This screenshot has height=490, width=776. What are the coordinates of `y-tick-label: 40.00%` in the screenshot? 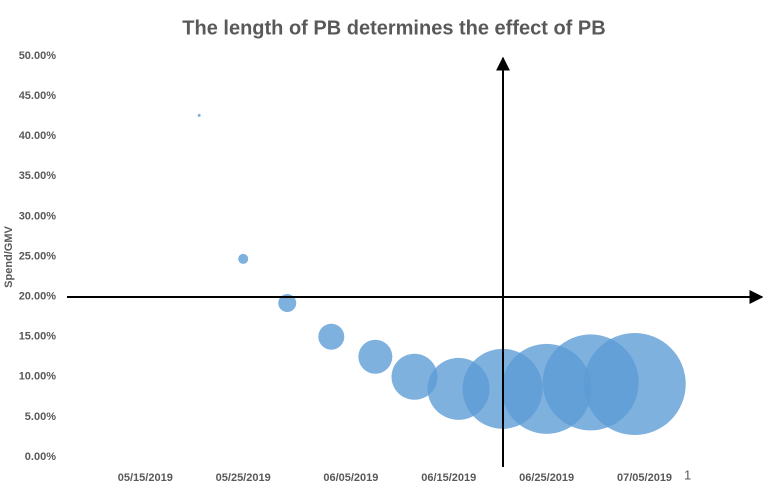 It's located at (38, 136).